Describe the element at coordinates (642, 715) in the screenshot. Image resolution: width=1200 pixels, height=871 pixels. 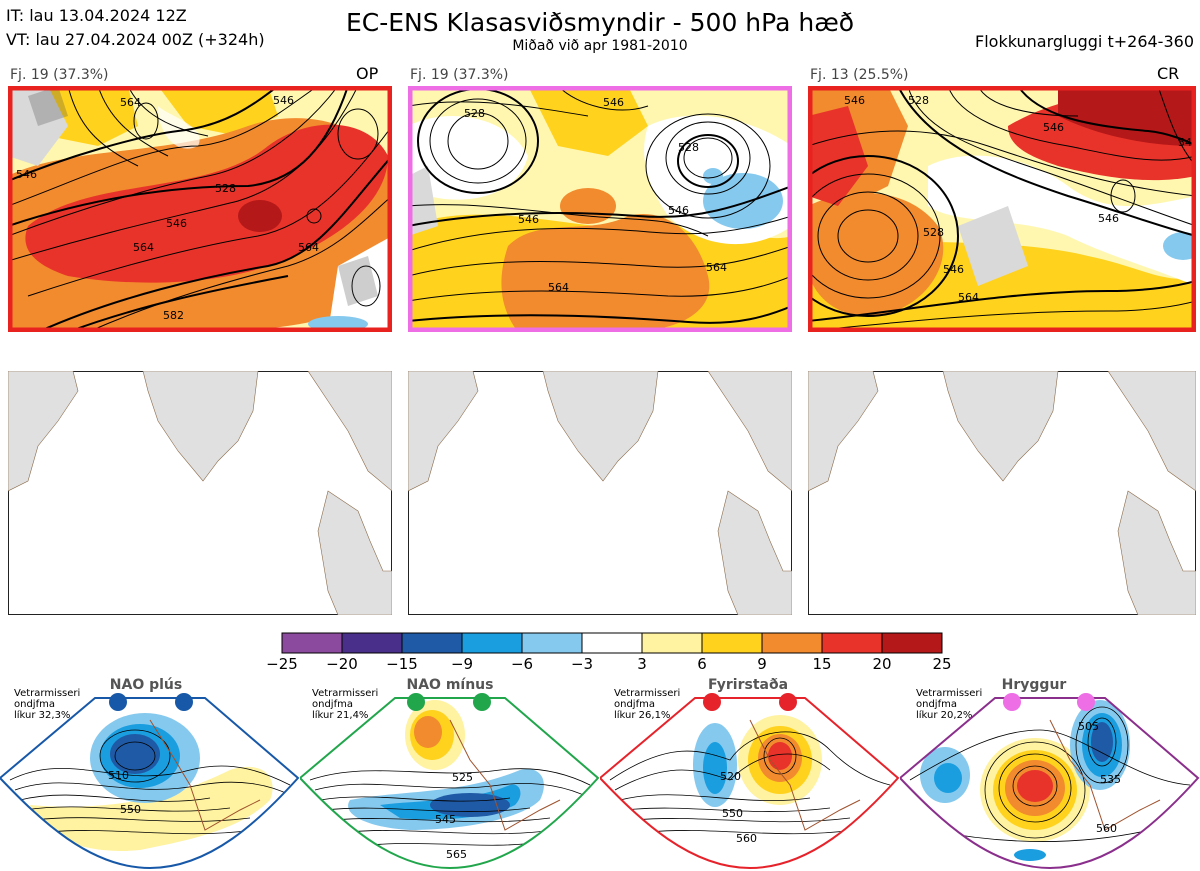
I see `regime-3-note-3: líkur 26,1%` at that location.